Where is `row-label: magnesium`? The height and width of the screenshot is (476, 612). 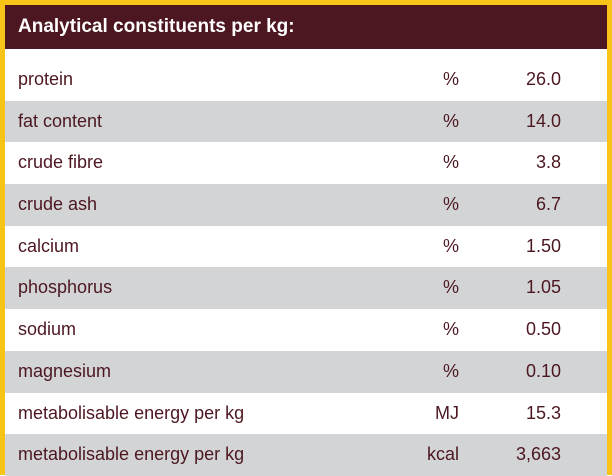 row-label: magnesium is located at coordinates (65, 370).